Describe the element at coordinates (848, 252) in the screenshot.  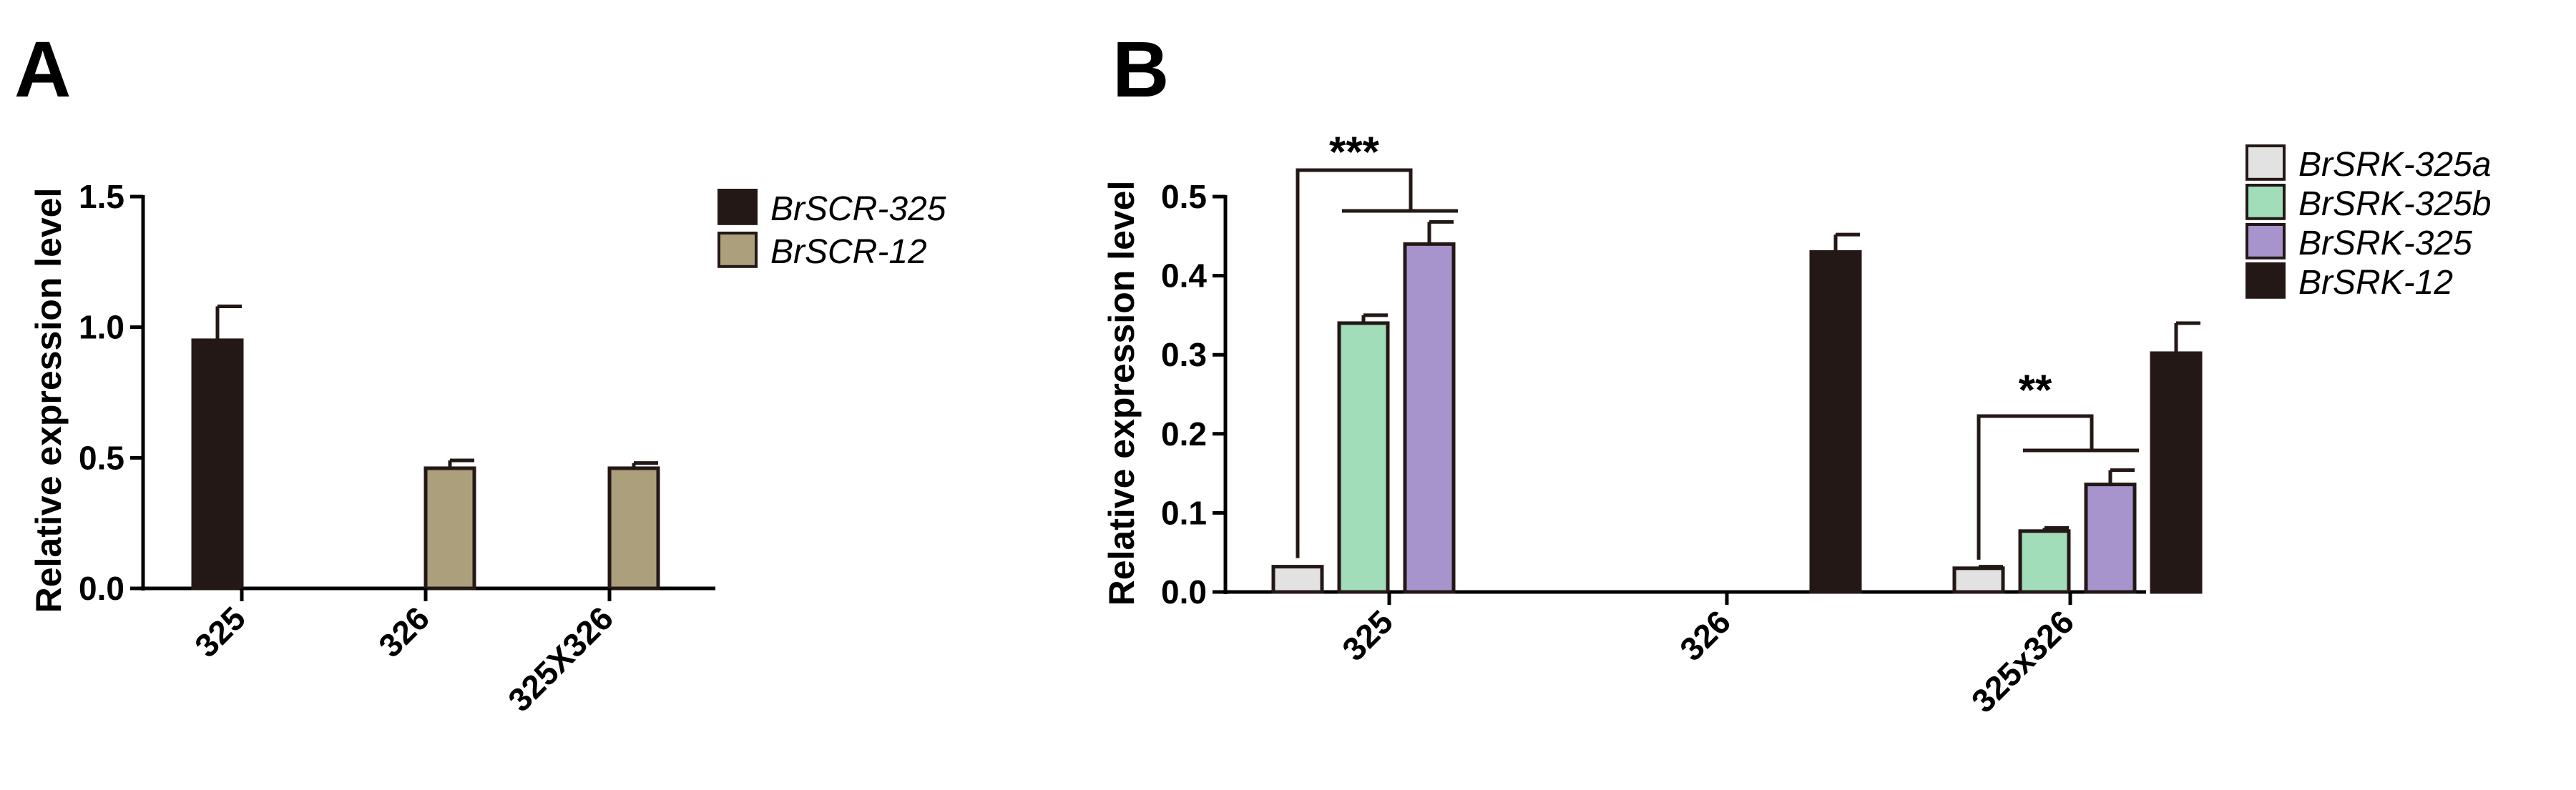
I see `legend-label: BrSCR-12` at that location.